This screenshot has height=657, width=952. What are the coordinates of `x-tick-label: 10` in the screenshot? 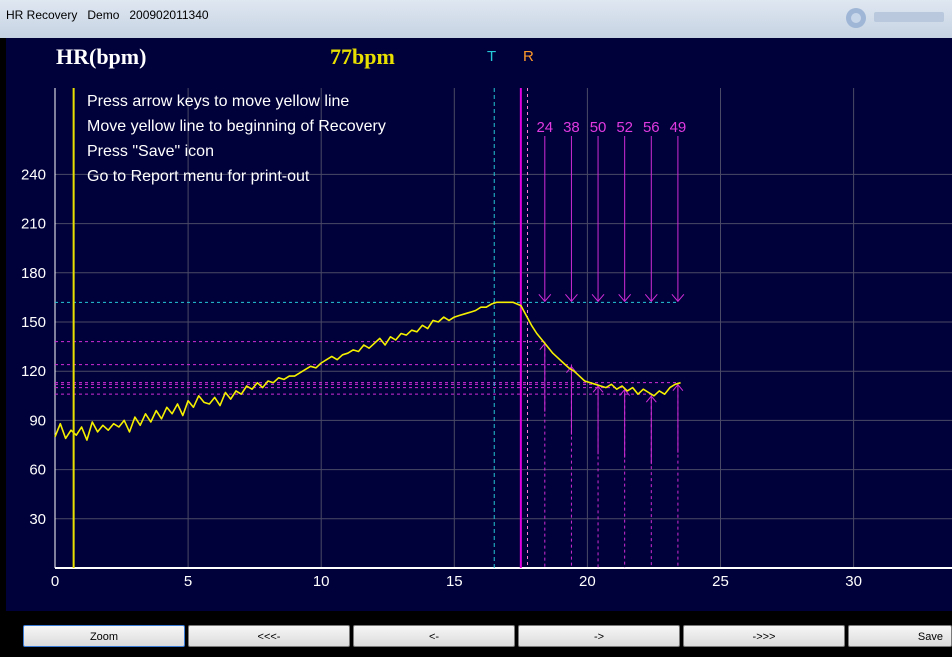 It's located at (321, 581).